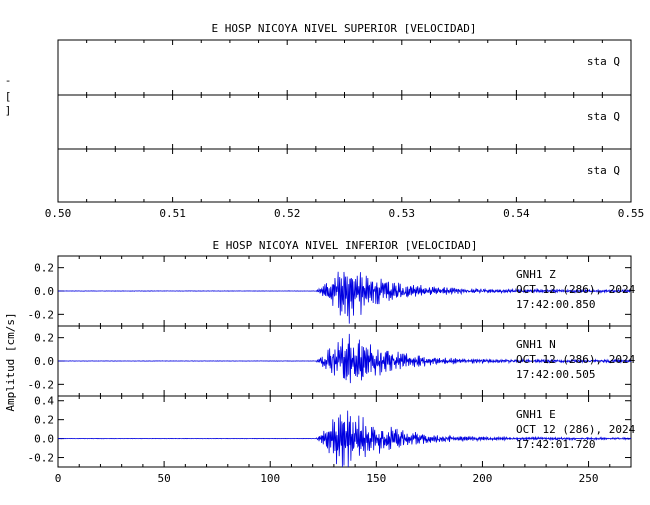 This screenshot has height=505, width=650. What do you see at coordinates (8, 80) in the screenshot?
I see `top-side-mark-1: -` at bounding box center [8, 80].